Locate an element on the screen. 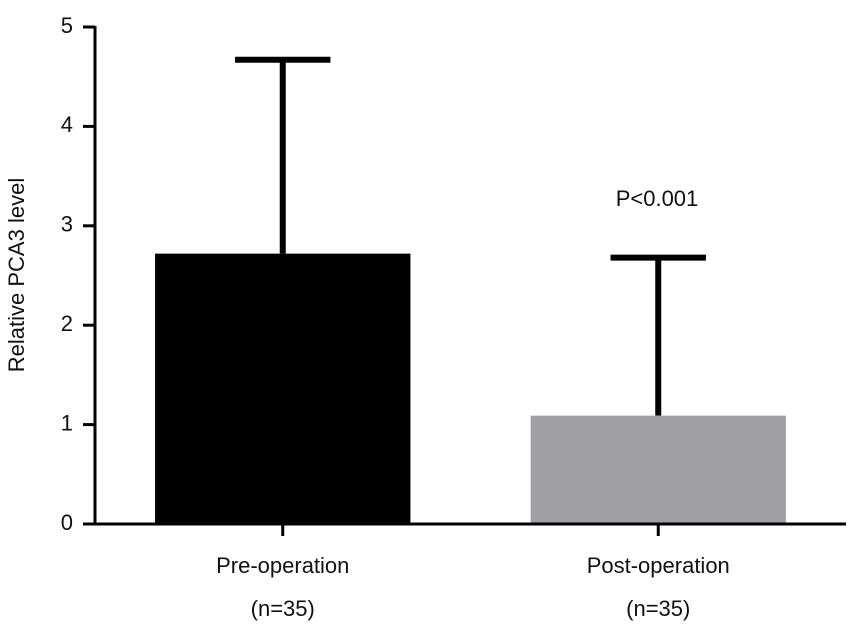 The width and height of the screenshot is (848, 632). x-tick-label: Pre-operation is located at coordinates (282, 565).